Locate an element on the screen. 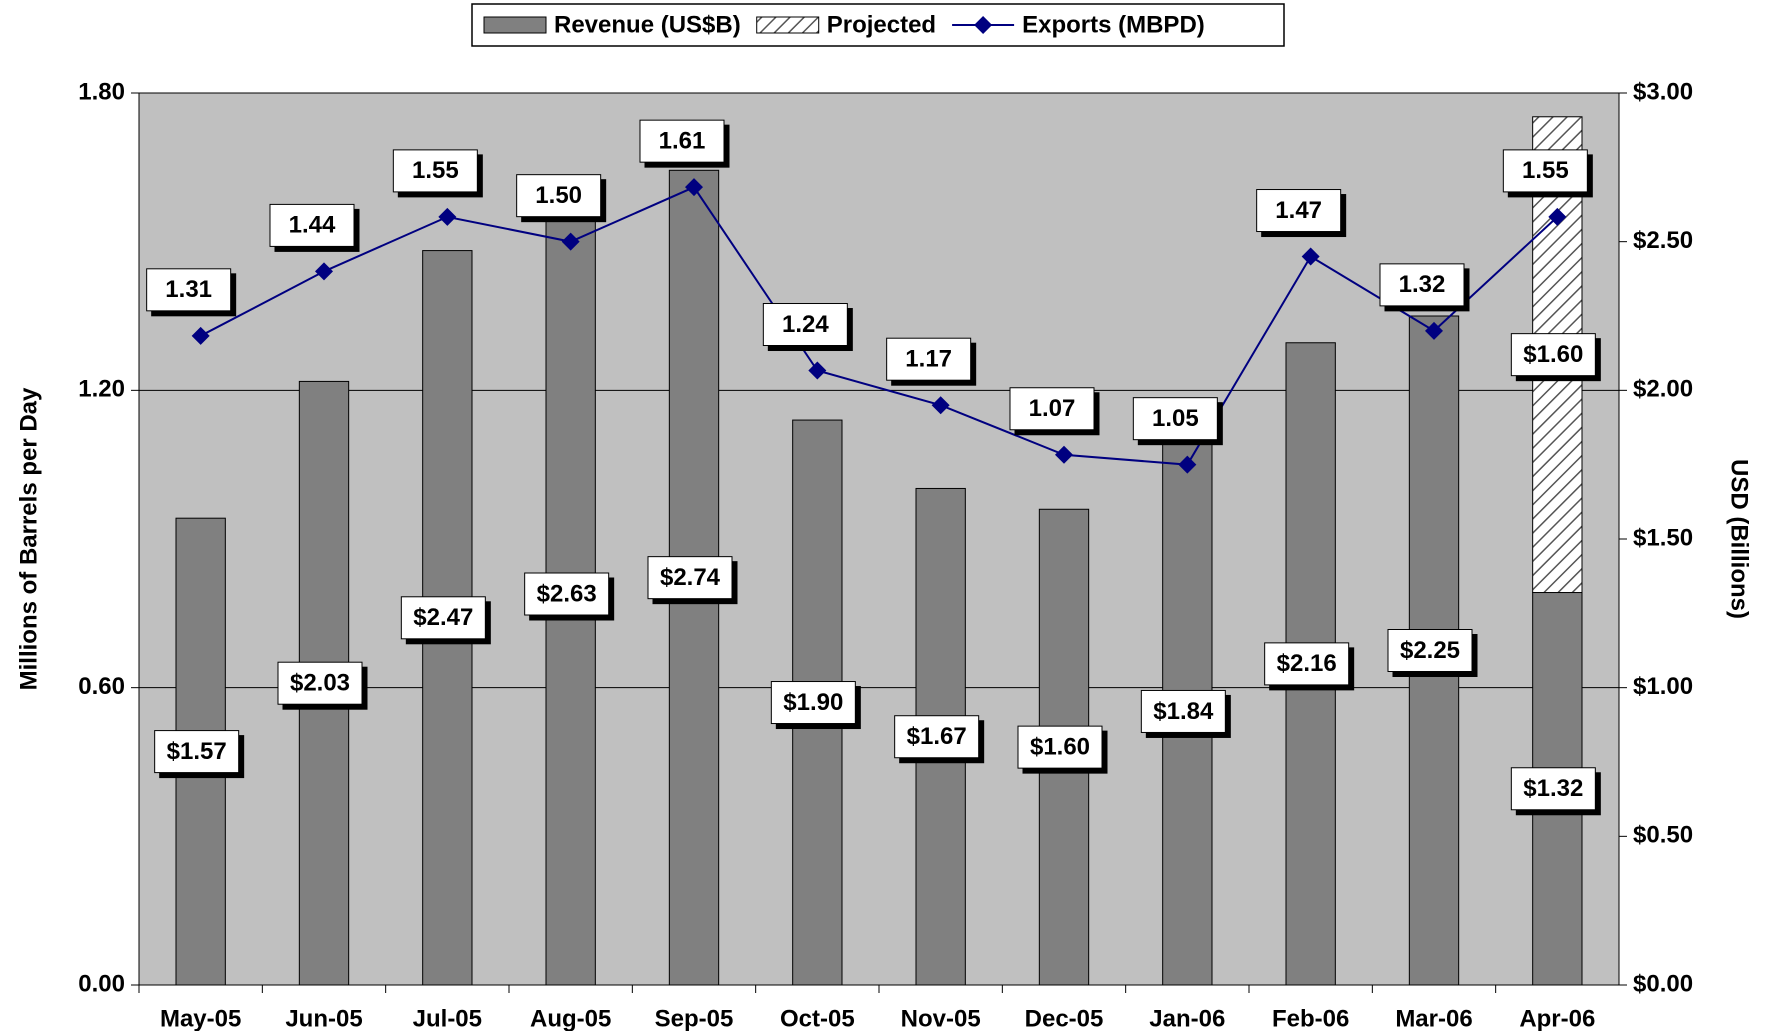  data-label: $1.84 is located at coordinates (1183, 711).